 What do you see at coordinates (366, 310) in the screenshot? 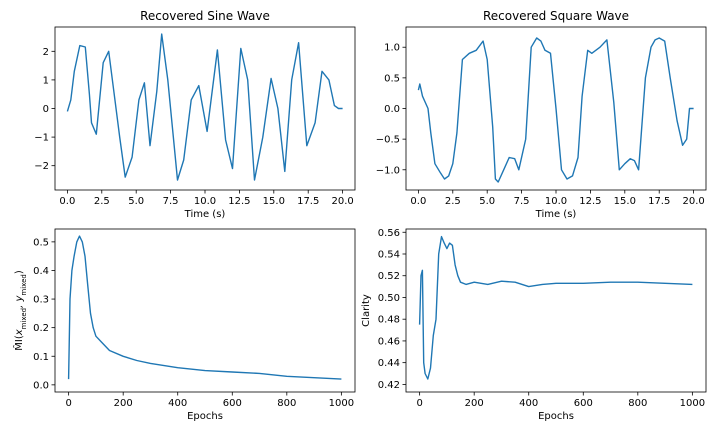
I see `y-axis-label: Clarity` at bounding box center [366, 310].